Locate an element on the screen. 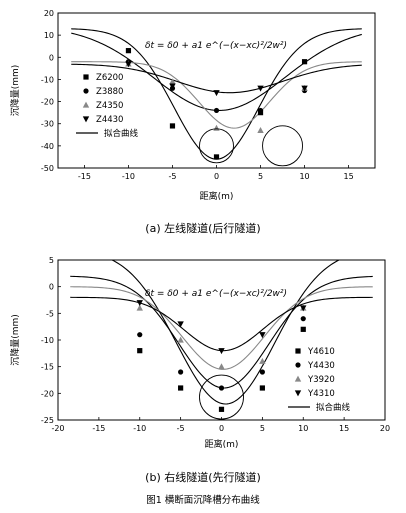 The height and width of the screenshot is (513, 406). legend-label-z4350: Z4350 is located at coordinates (109, 106).